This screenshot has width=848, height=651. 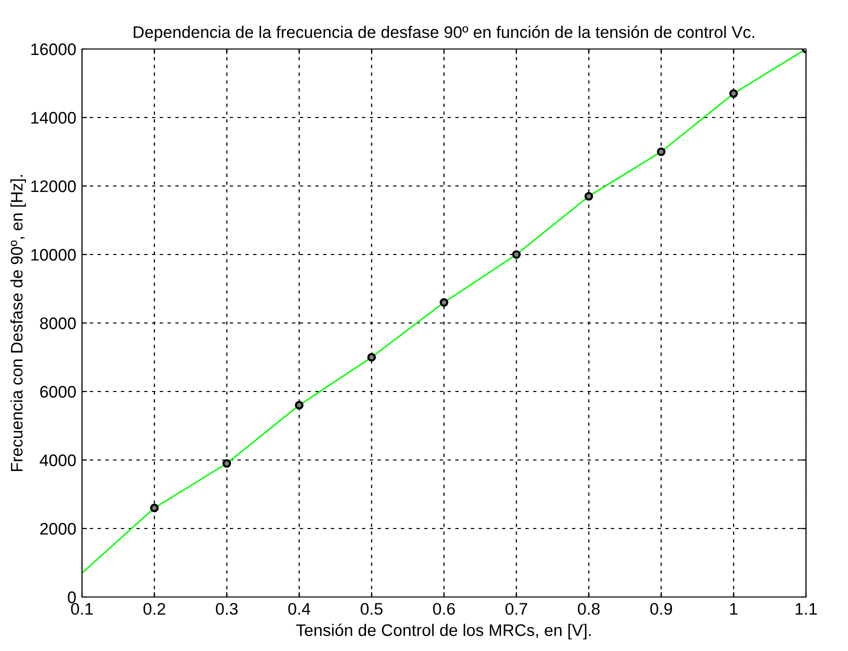 What do you see at coordinates (516, 608) in the screenshot?
I see `x-tick-label: 0.7` at bounding box center [516, 608].